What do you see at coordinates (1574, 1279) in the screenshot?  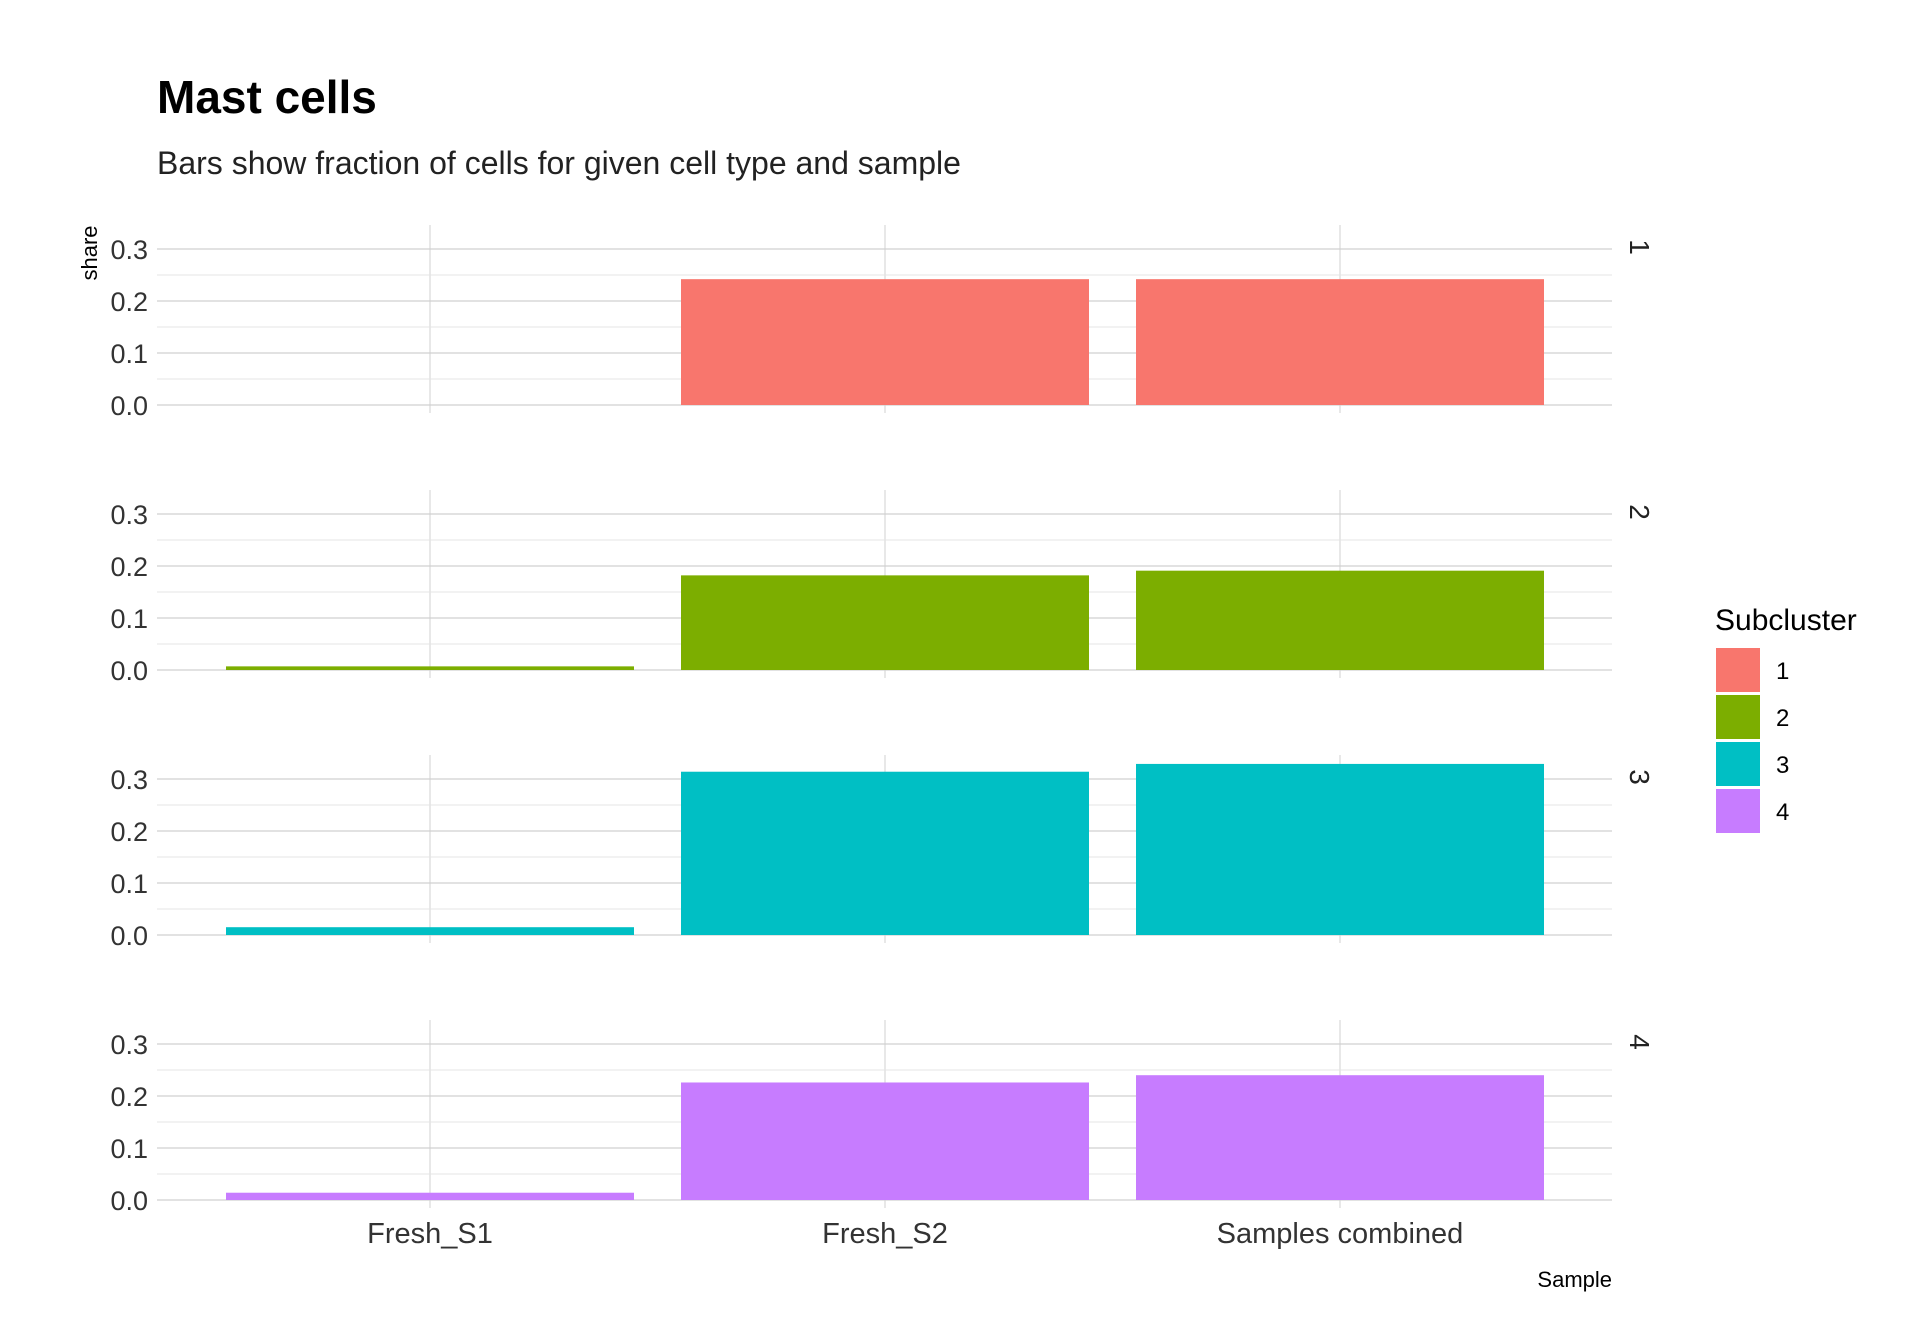 I see `x-axis-title: Sample` at bounding box center [1574, 1279].